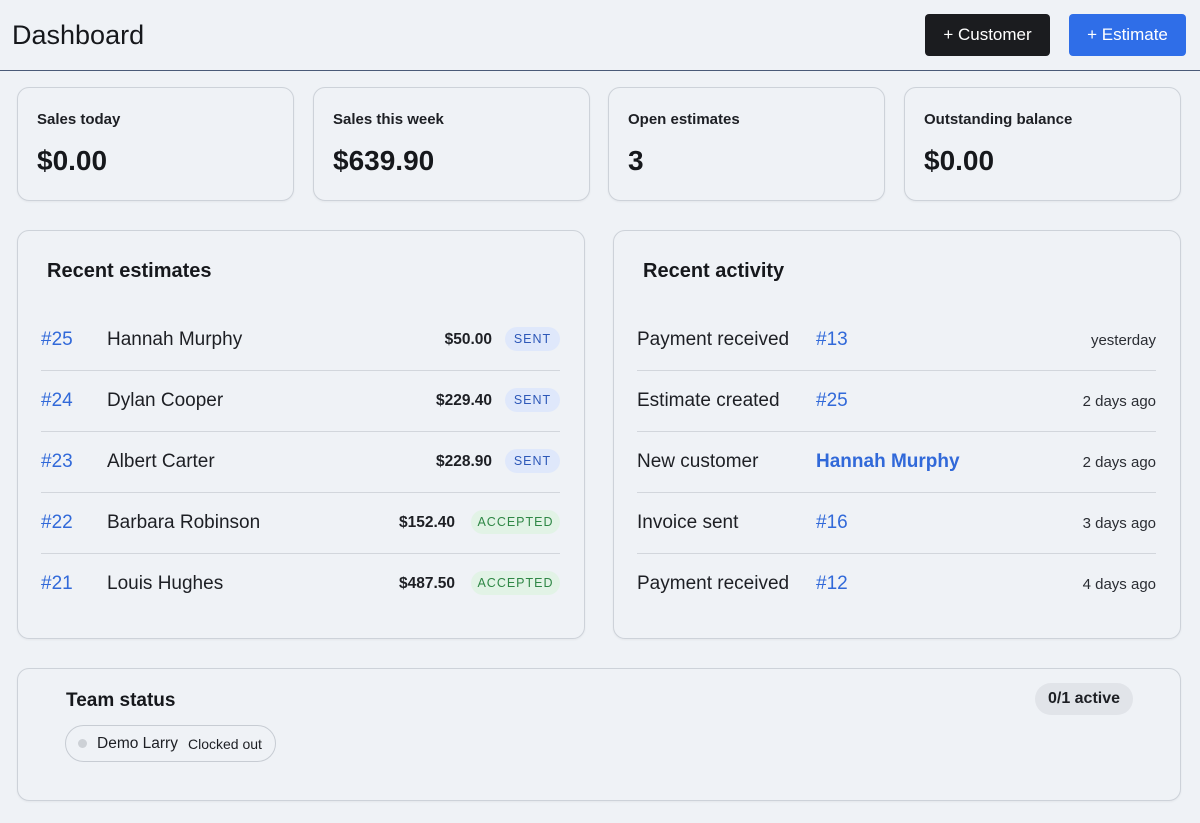 The height and width of the screenshot is (823, 1200). What do you see at coordinates (300, 401) in the screenshot?
I see `estimate-row: #24 Dylan Cooper $229.40 SENT` at bounding box center [300, 401].